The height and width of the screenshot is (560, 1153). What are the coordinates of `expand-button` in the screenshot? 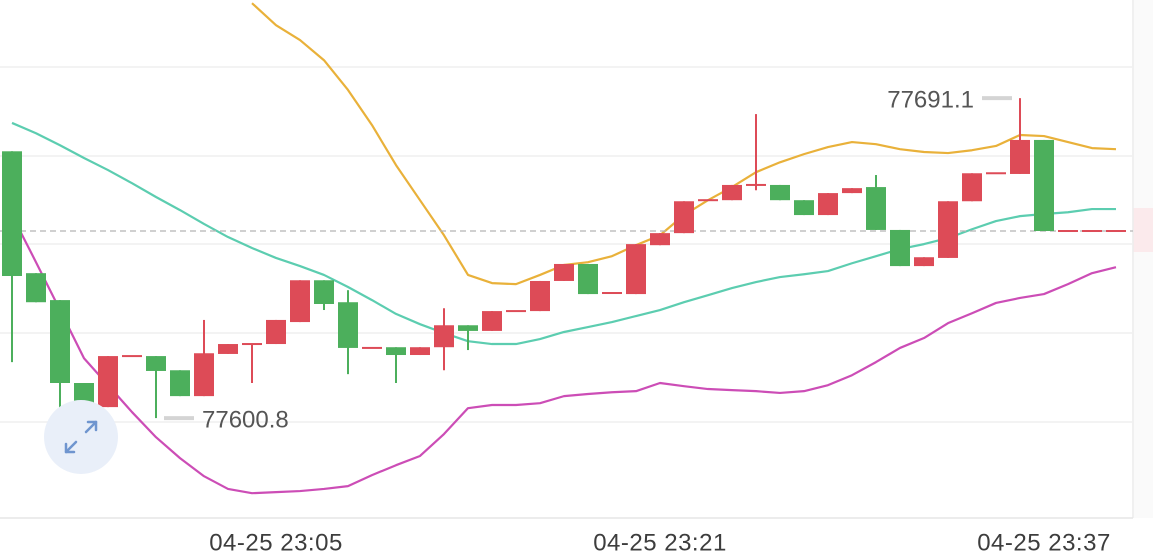 It's located at (81, 437).